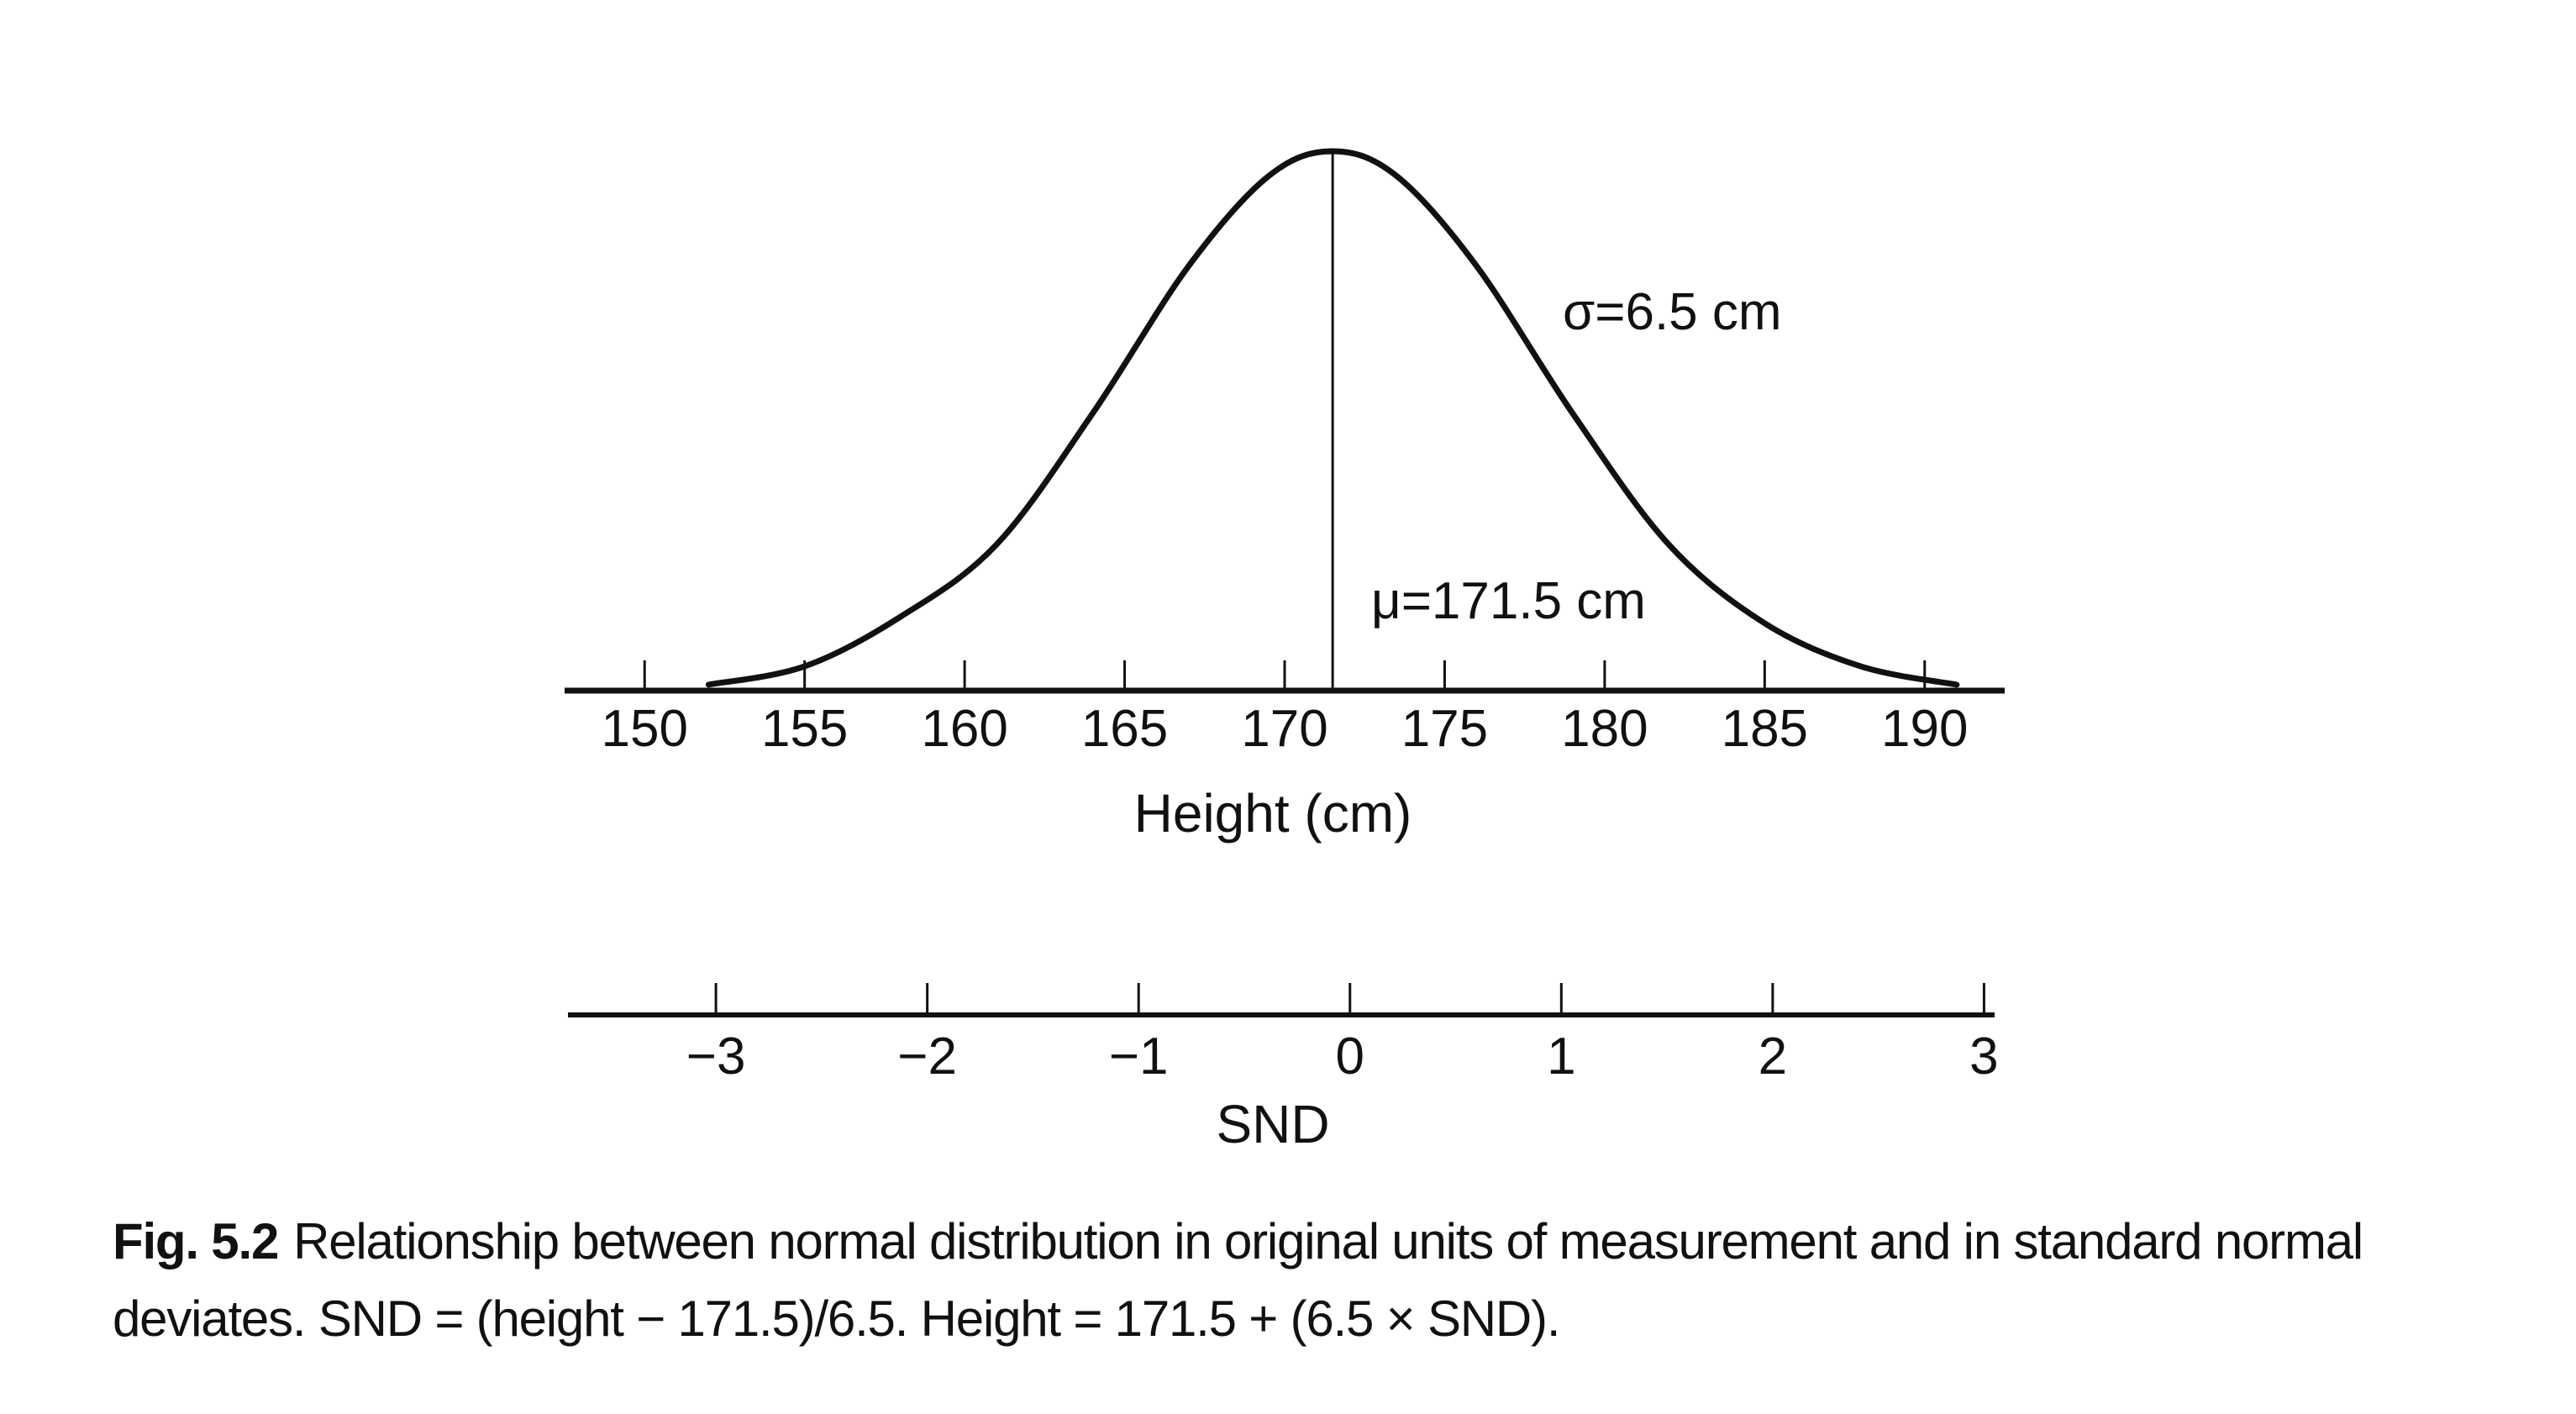  I want to click on height-tick-label: 150, so click(644, 729).